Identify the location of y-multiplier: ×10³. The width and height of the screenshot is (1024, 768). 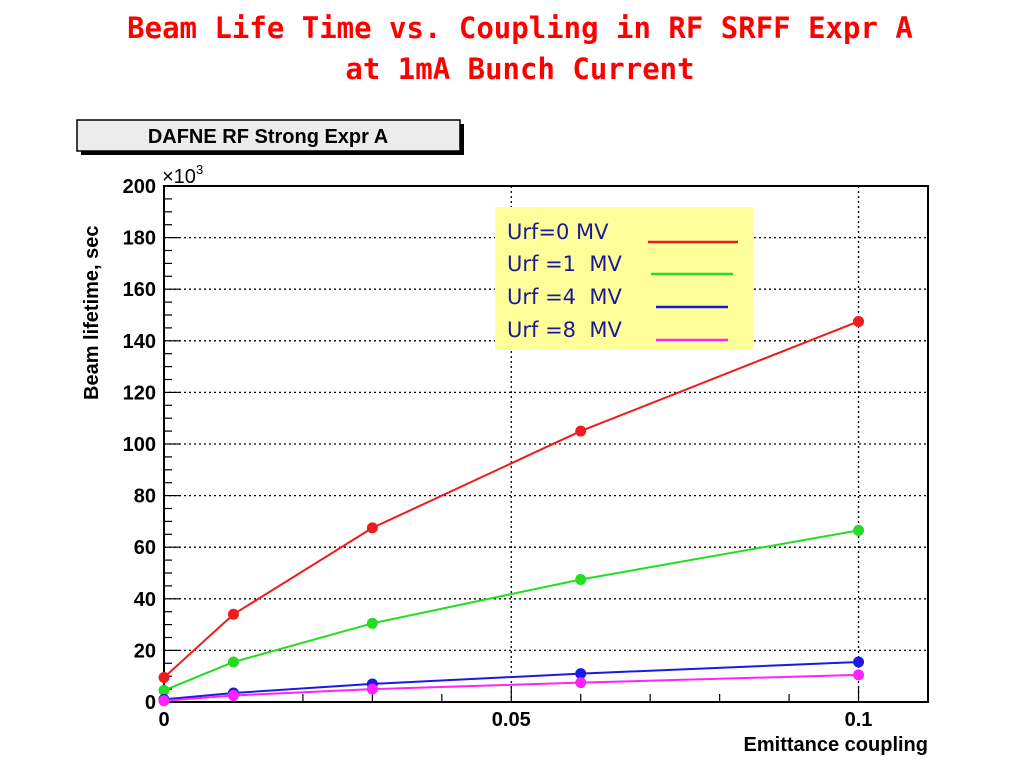
(182, 175).